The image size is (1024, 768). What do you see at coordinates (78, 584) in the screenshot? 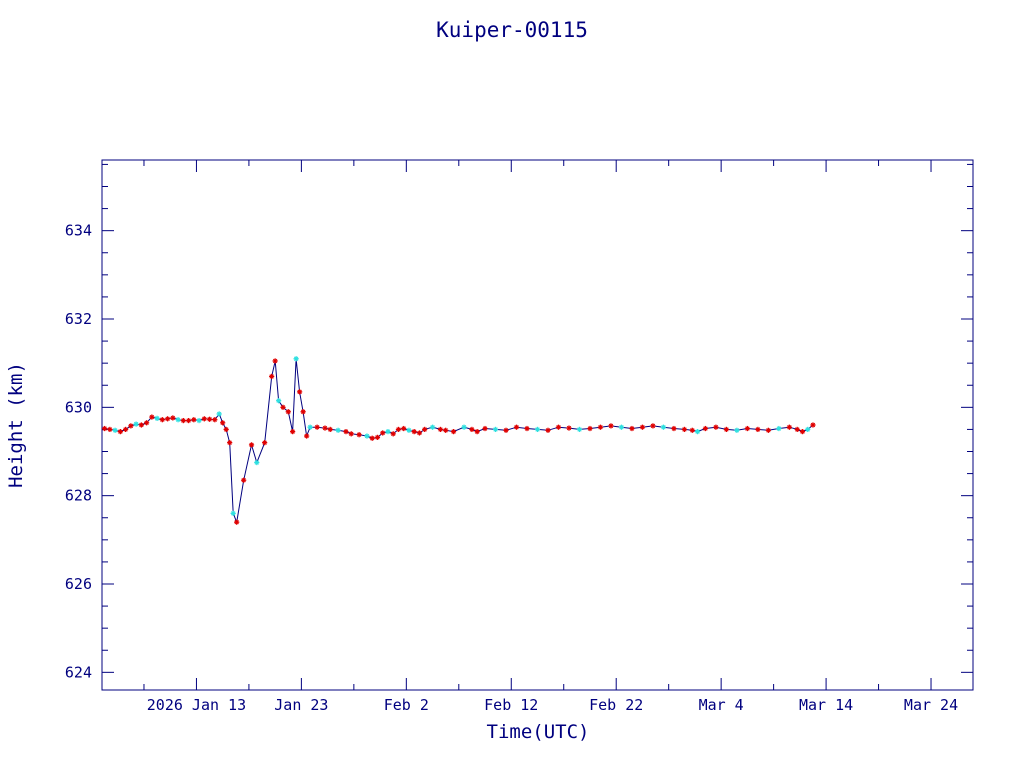
I see `y-tick-label: 626` at bounding box center [78, 584].